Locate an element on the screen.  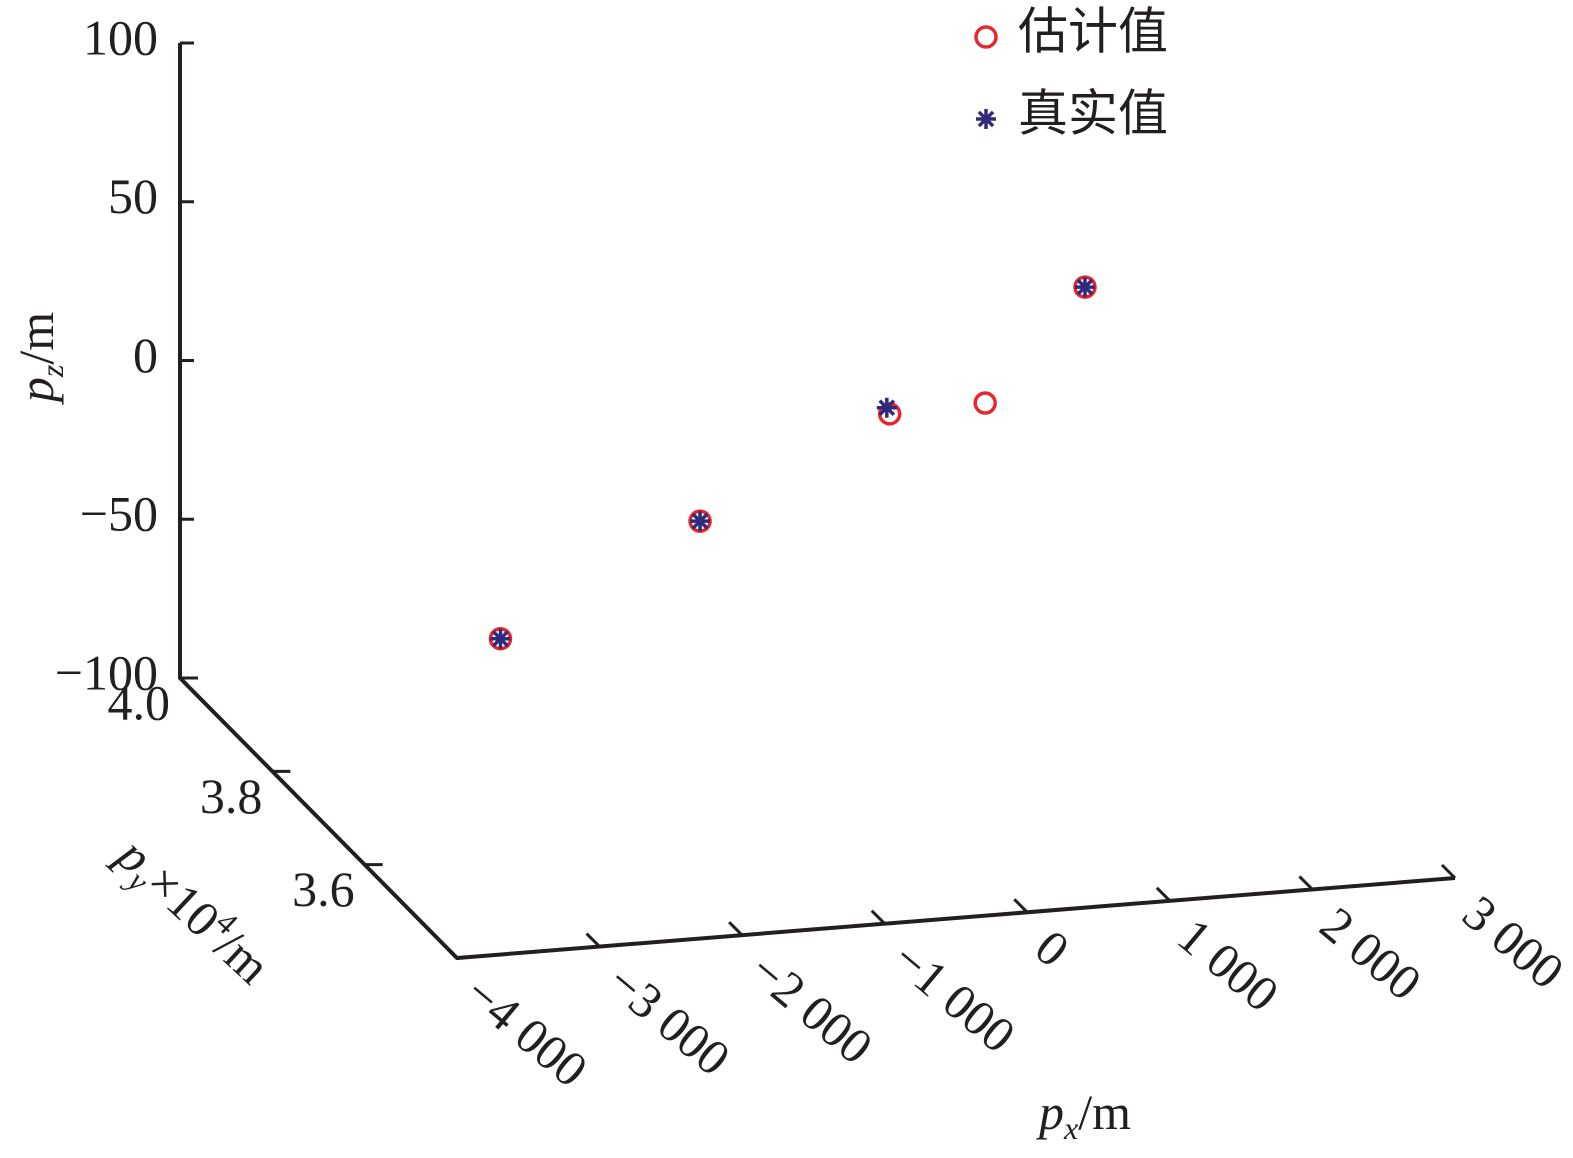
z-axis-label-part: /m is located at coordinates (36, 338).